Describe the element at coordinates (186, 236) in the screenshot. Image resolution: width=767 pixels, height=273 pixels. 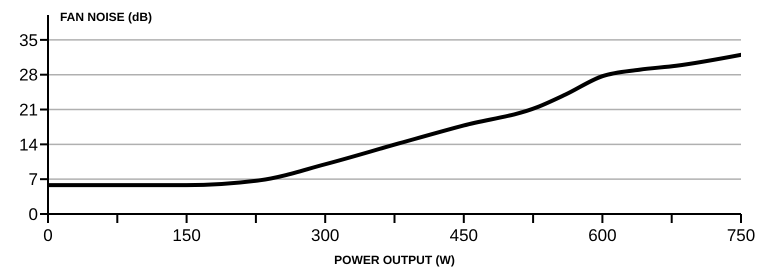
I see `x-tick-label: 150` at that location.